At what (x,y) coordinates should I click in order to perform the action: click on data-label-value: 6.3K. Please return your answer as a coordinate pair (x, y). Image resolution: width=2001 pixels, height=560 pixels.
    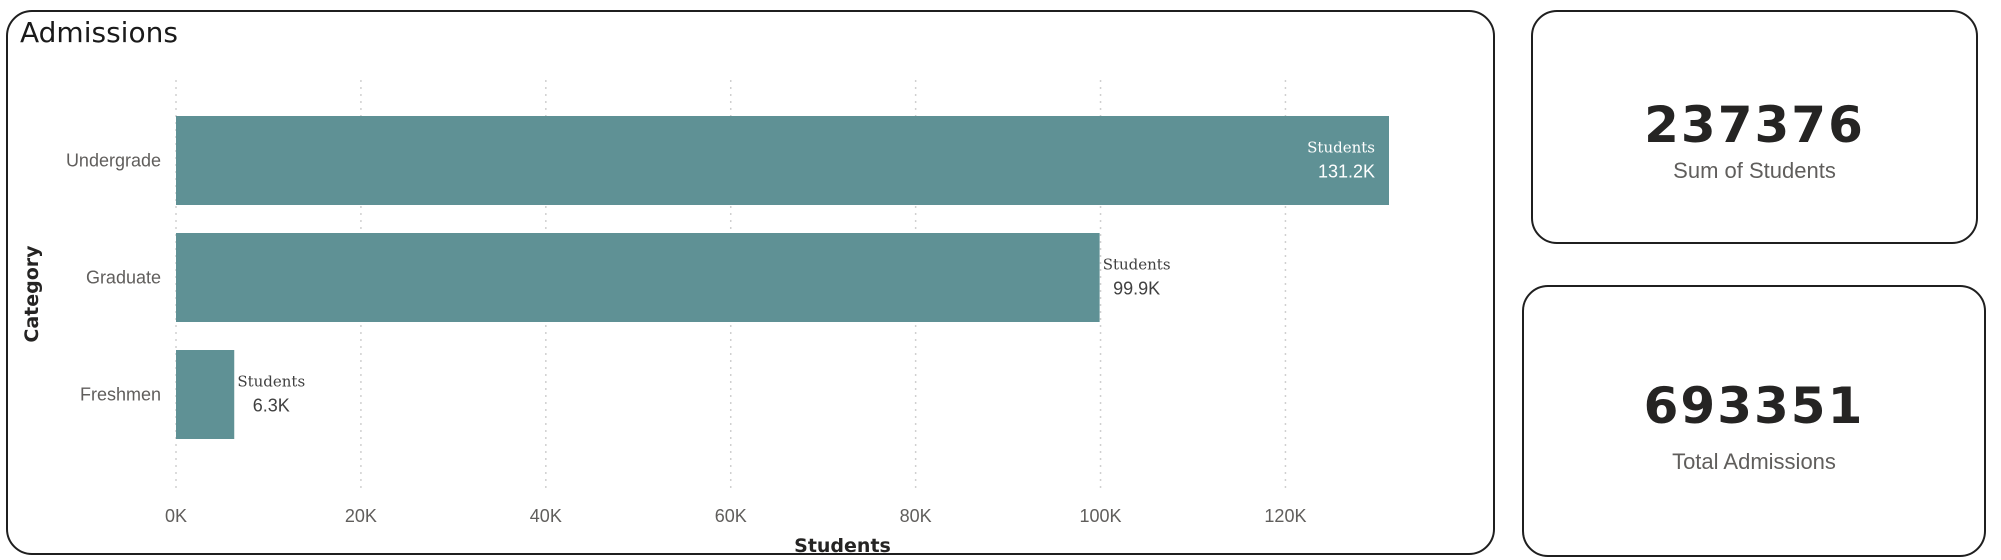
    Looking at the image, I should click on (271, 406).